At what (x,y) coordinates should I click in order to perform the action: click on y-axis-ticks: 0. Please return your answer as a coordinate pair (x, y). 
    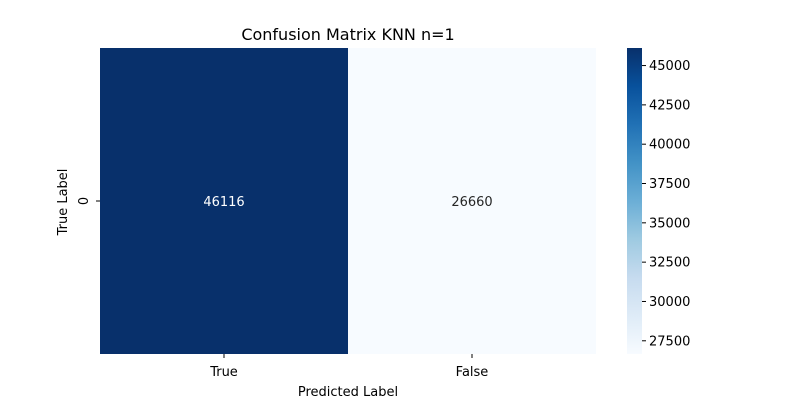
    Looking at the image, I should click on (88, 201).